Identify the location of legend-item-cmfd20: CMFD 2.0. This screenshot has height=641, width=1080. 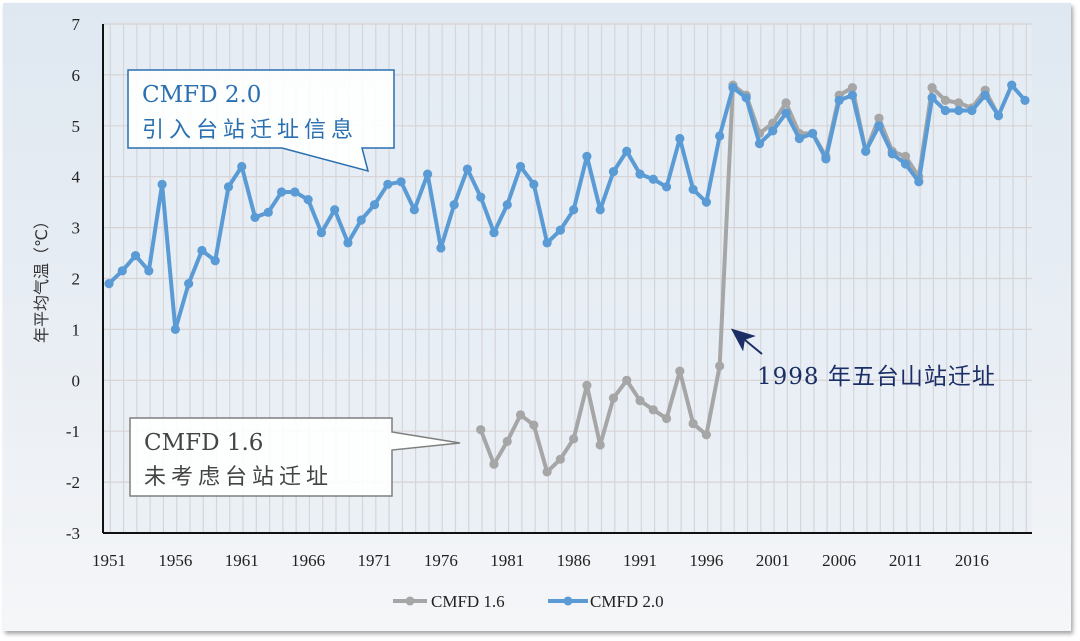
(606, 601).